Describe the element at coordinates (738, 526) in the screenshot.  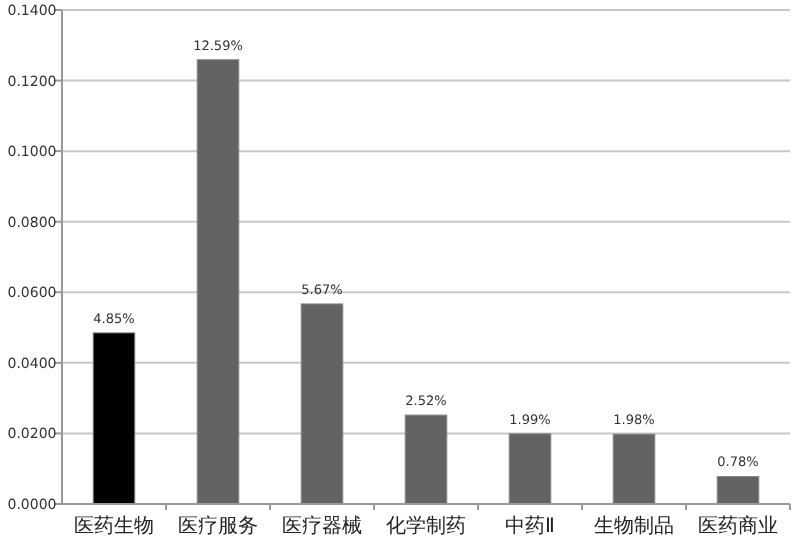
I see `x-tick-label: 医药商业` at that location.